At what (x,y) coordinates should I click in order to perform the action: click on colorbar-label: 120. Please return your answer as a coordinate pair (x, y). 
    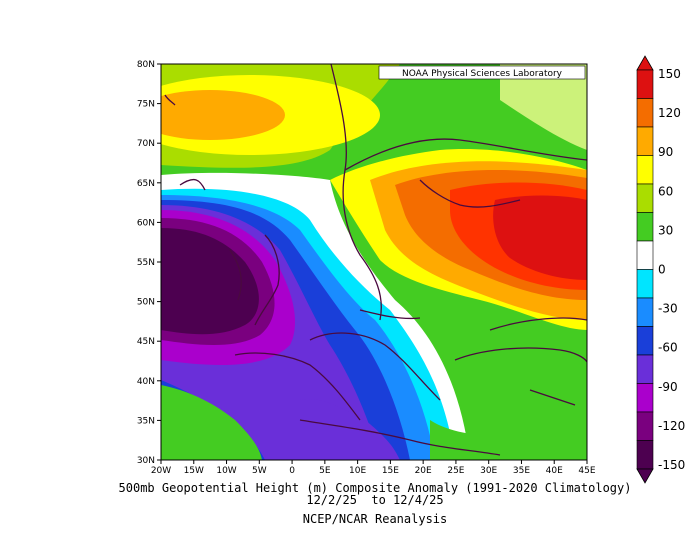
    Looking at the image, I should click on (669, 113).